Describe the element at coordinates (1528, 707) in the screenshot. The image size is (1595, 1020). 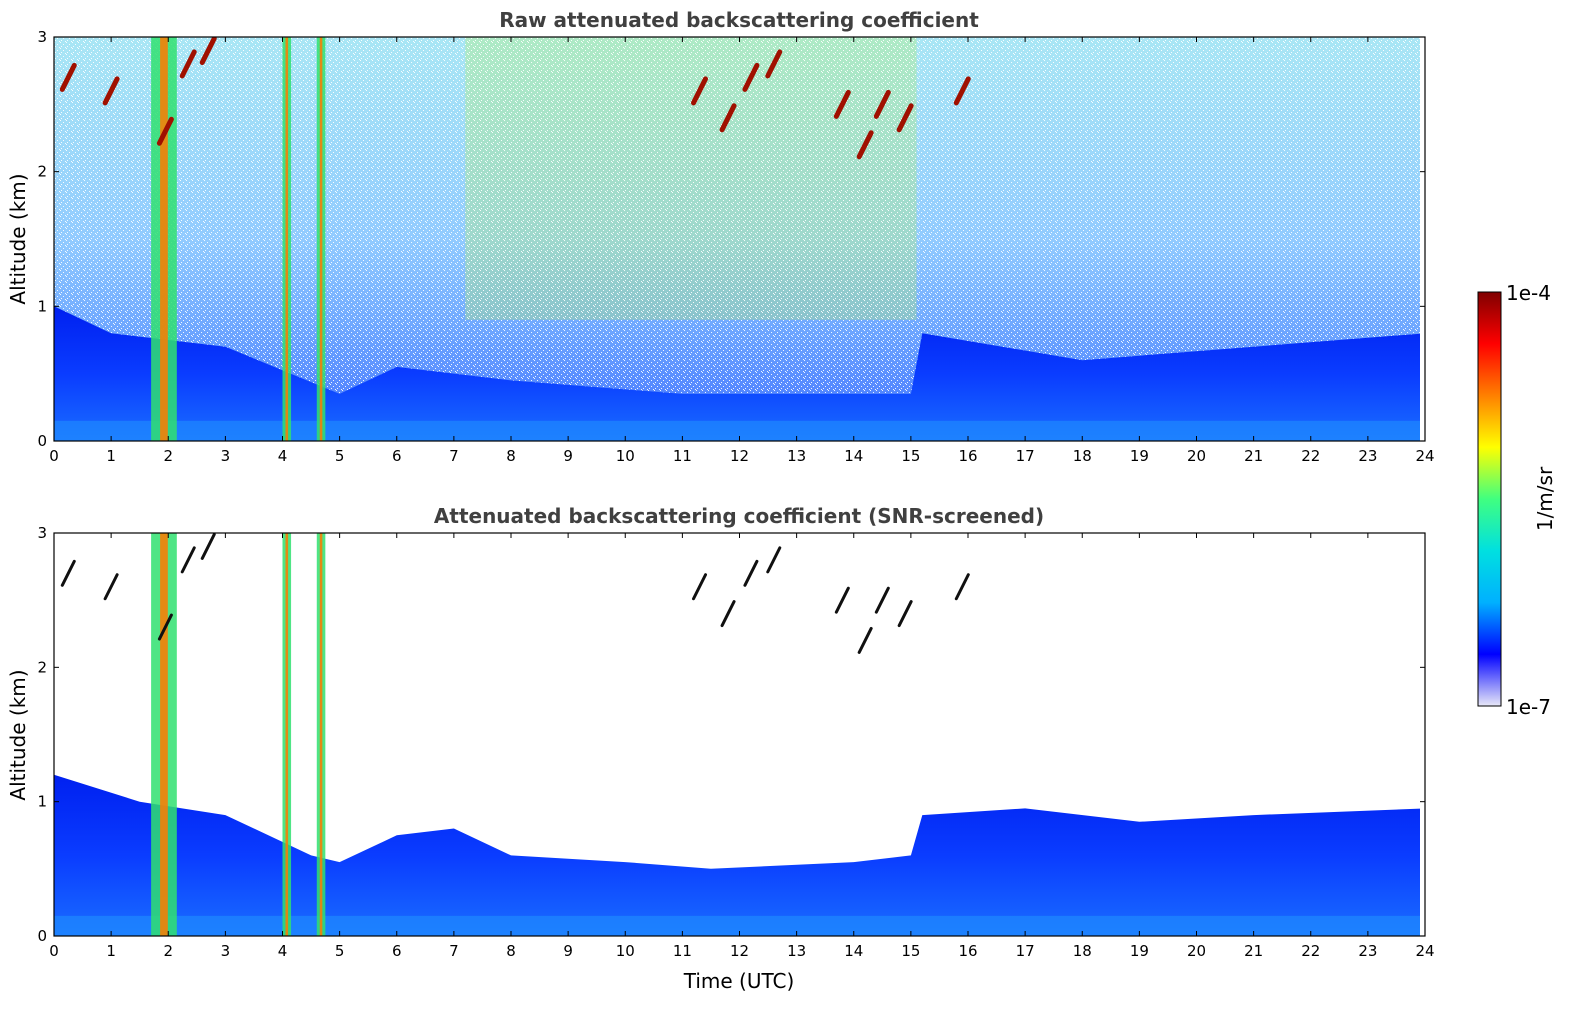
I see `colorbar-min-label: 1e-7` at that location.